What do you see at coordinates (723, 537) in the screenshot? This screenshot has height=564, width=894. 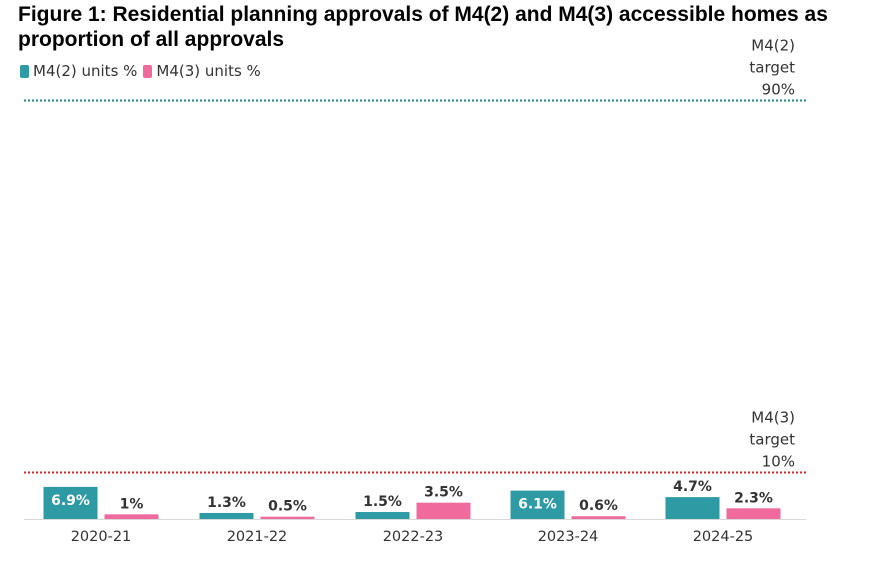 I see `x-tick-label-2024-25: 2024-25` at bounding box center [723, 537].